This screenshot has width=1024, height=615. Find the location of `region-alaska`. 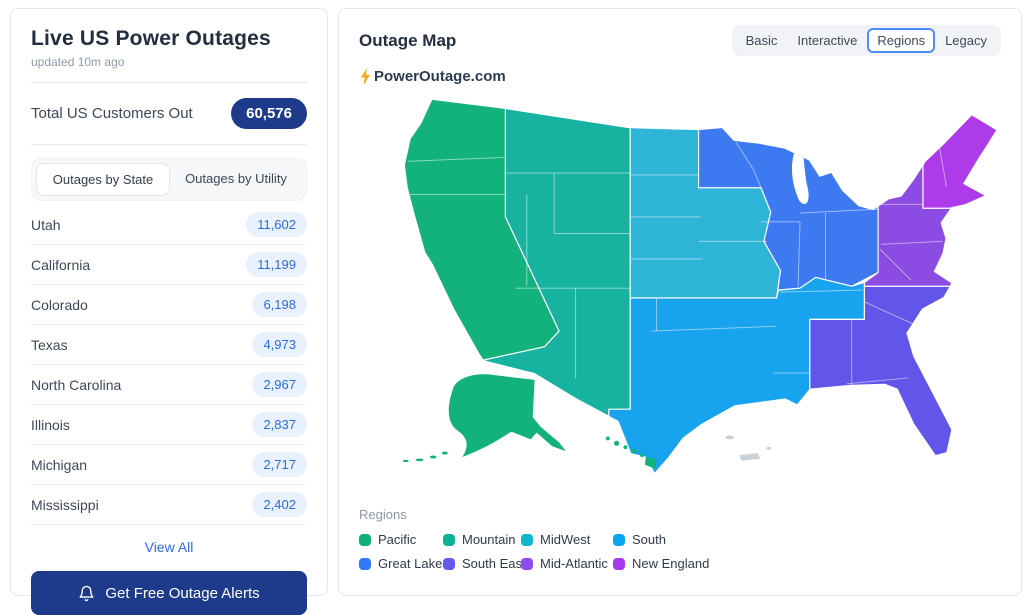

region-alaska is located at coordinates (484, 418).